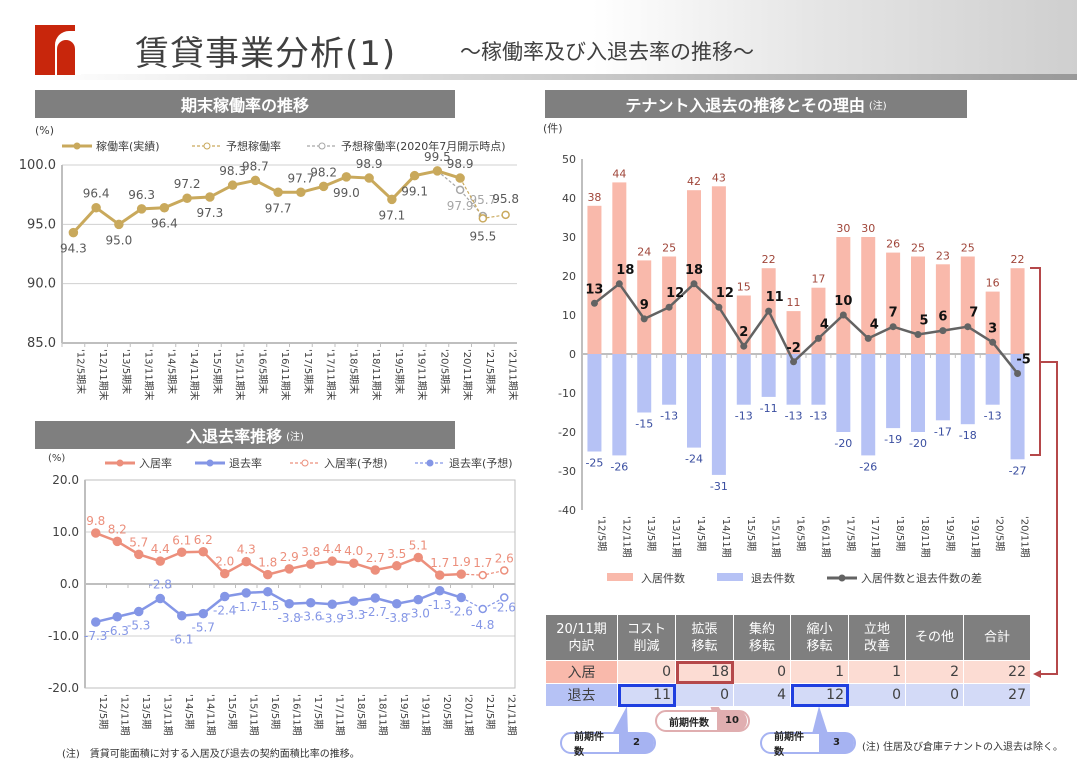 Image resolution: width=1077 pixels, height=760 pixels. Describe the element at coordinates (701, 533) in the screenshot. I see `x-tick-label: '14/5期` at that location.